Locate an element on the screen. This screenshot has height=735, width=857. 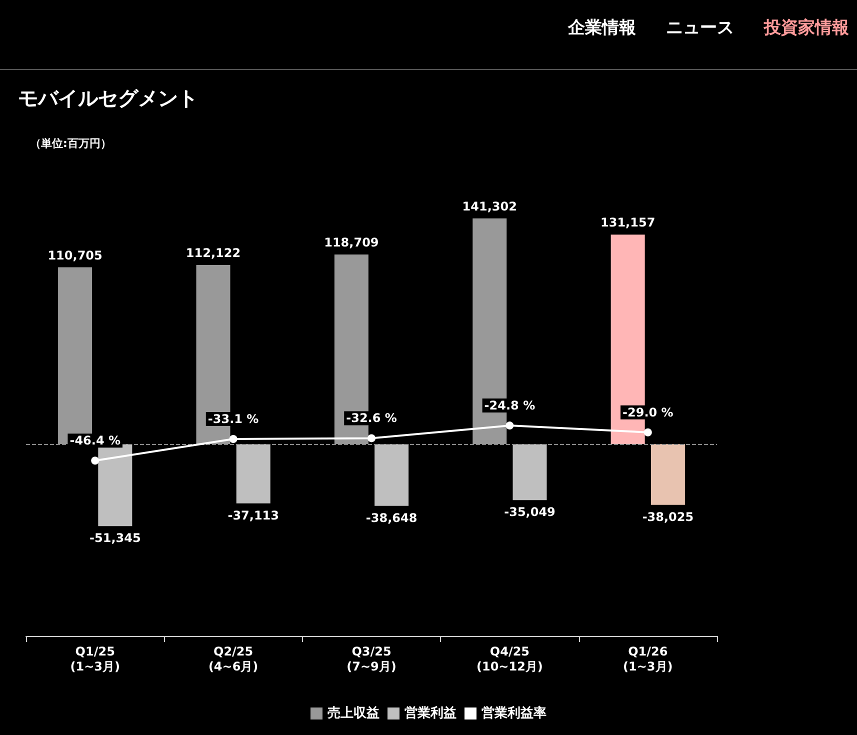
legend-label: 売上収益 is located at coordinates (354, 713).